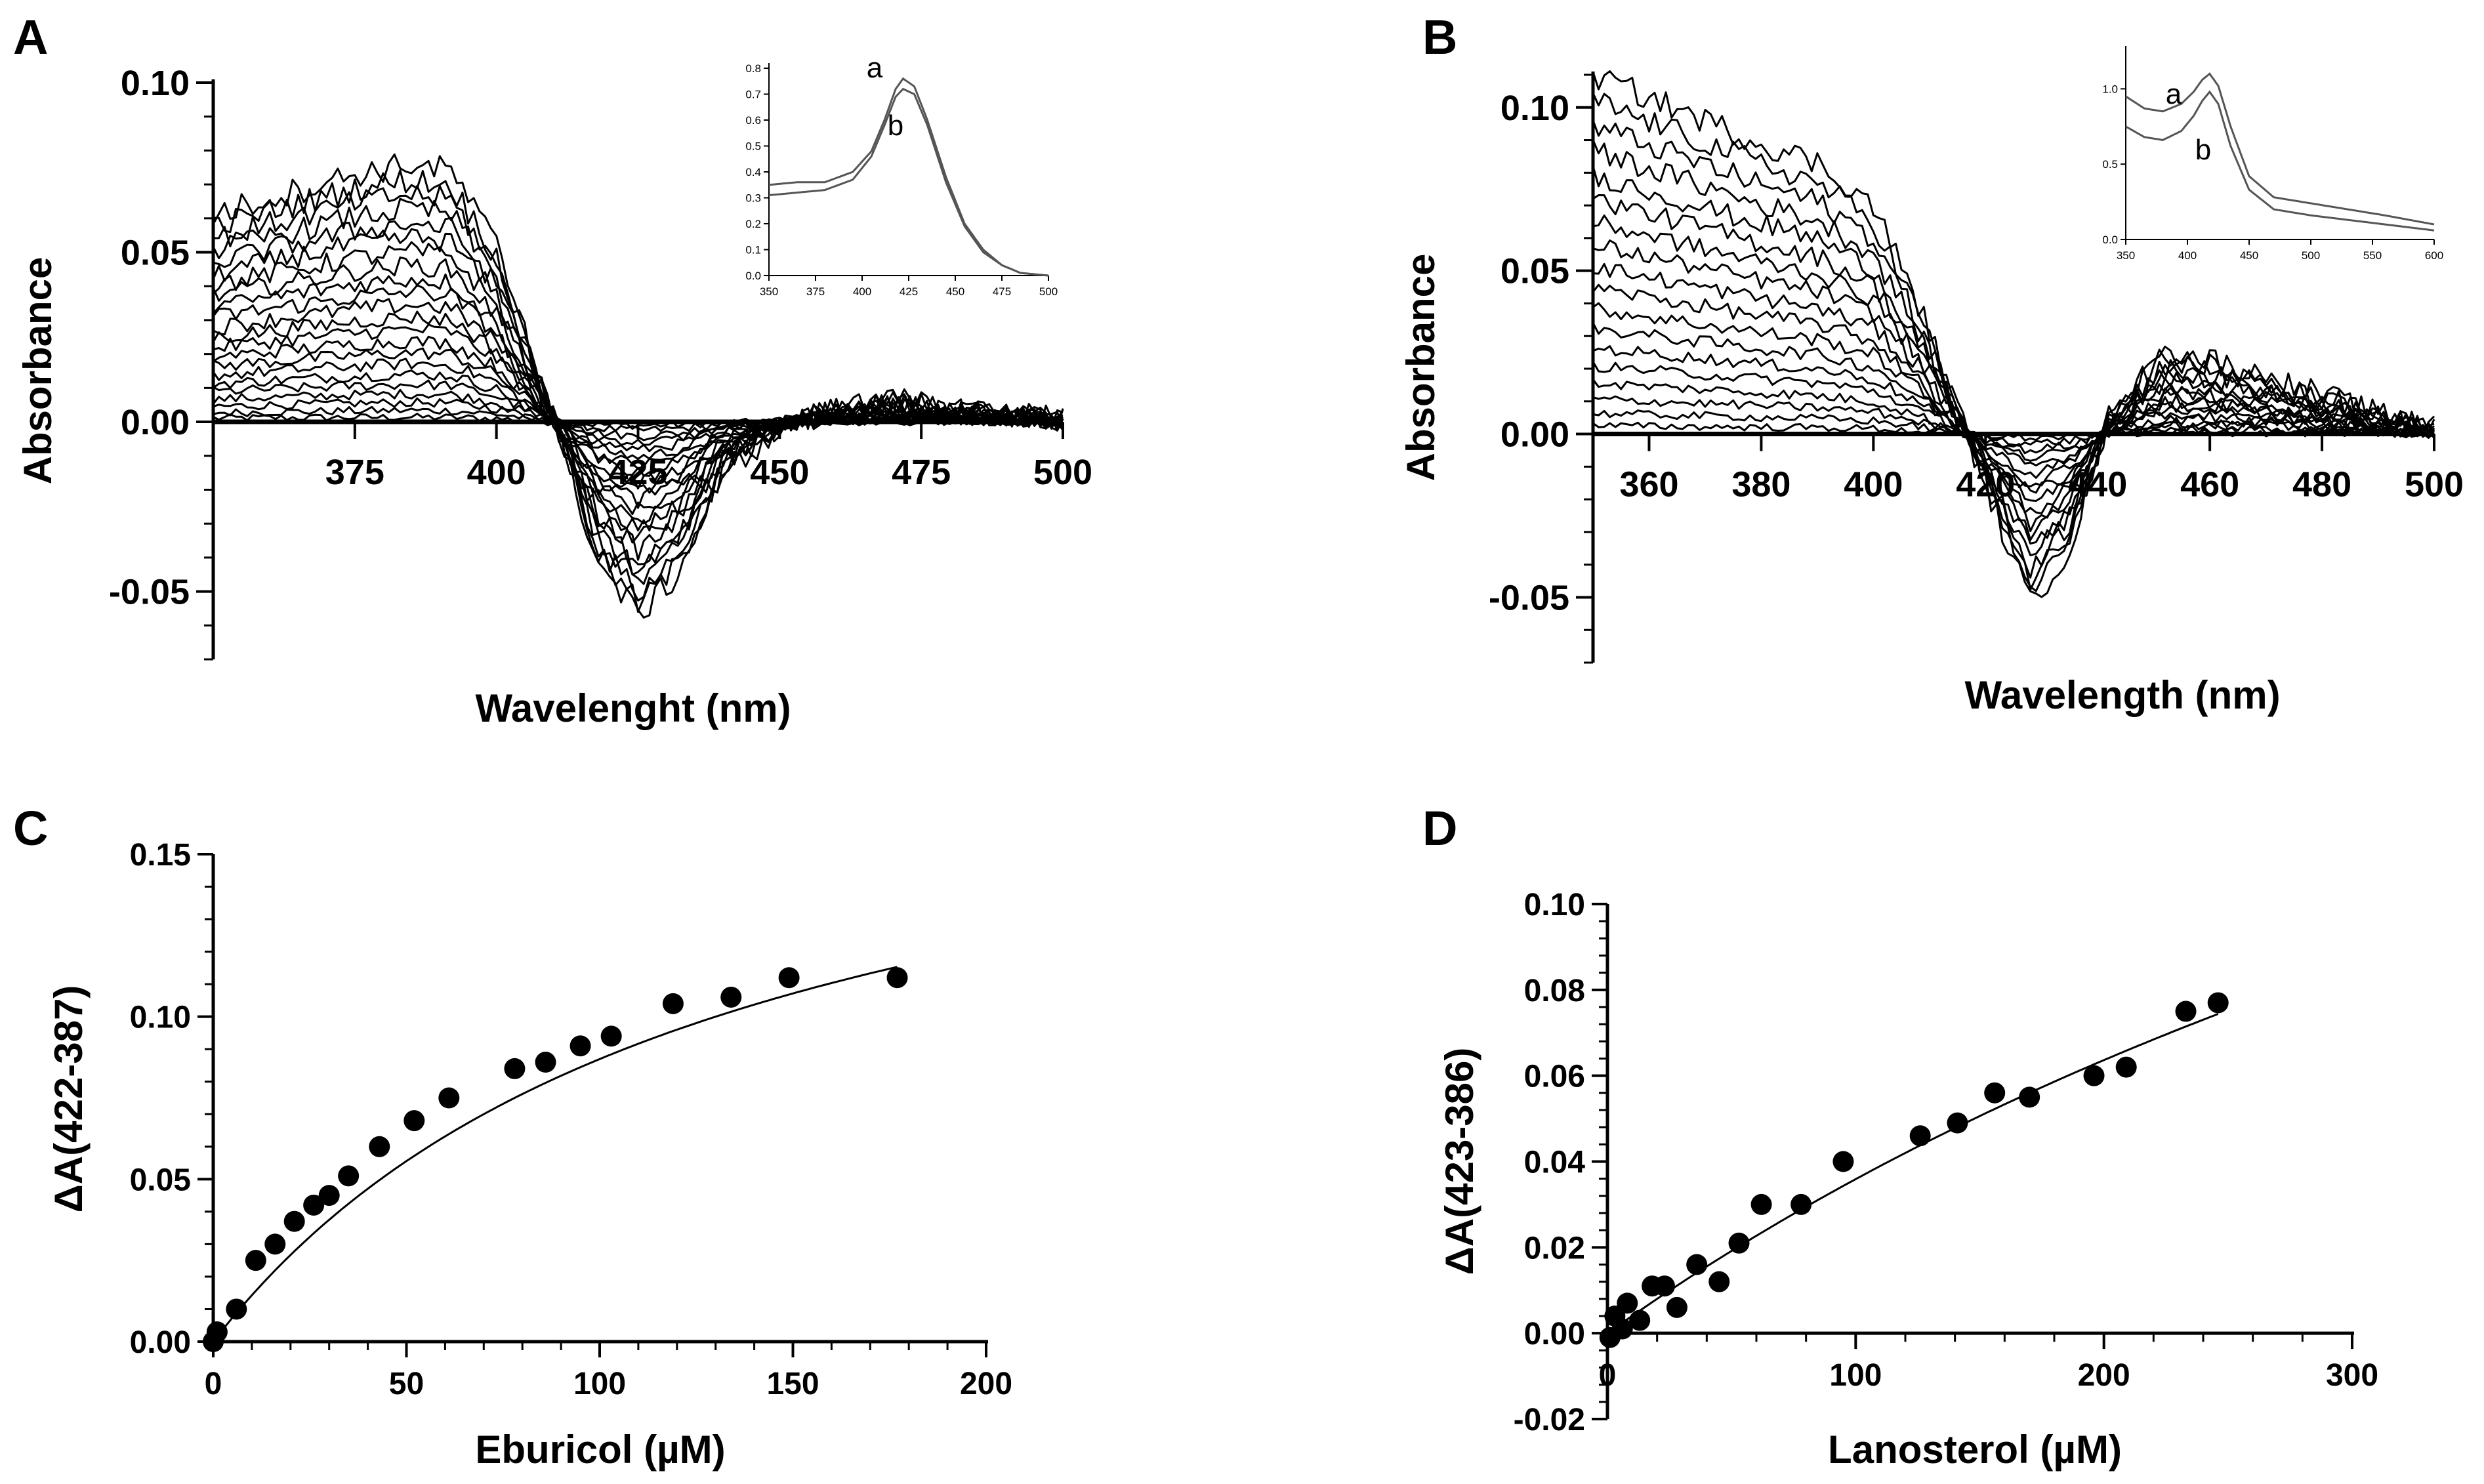  What do you see at coordinates (633, 708) in the screenshot?
I see `x-axis-title: Wavelenght (nm)` at bounding box center [633, 708].